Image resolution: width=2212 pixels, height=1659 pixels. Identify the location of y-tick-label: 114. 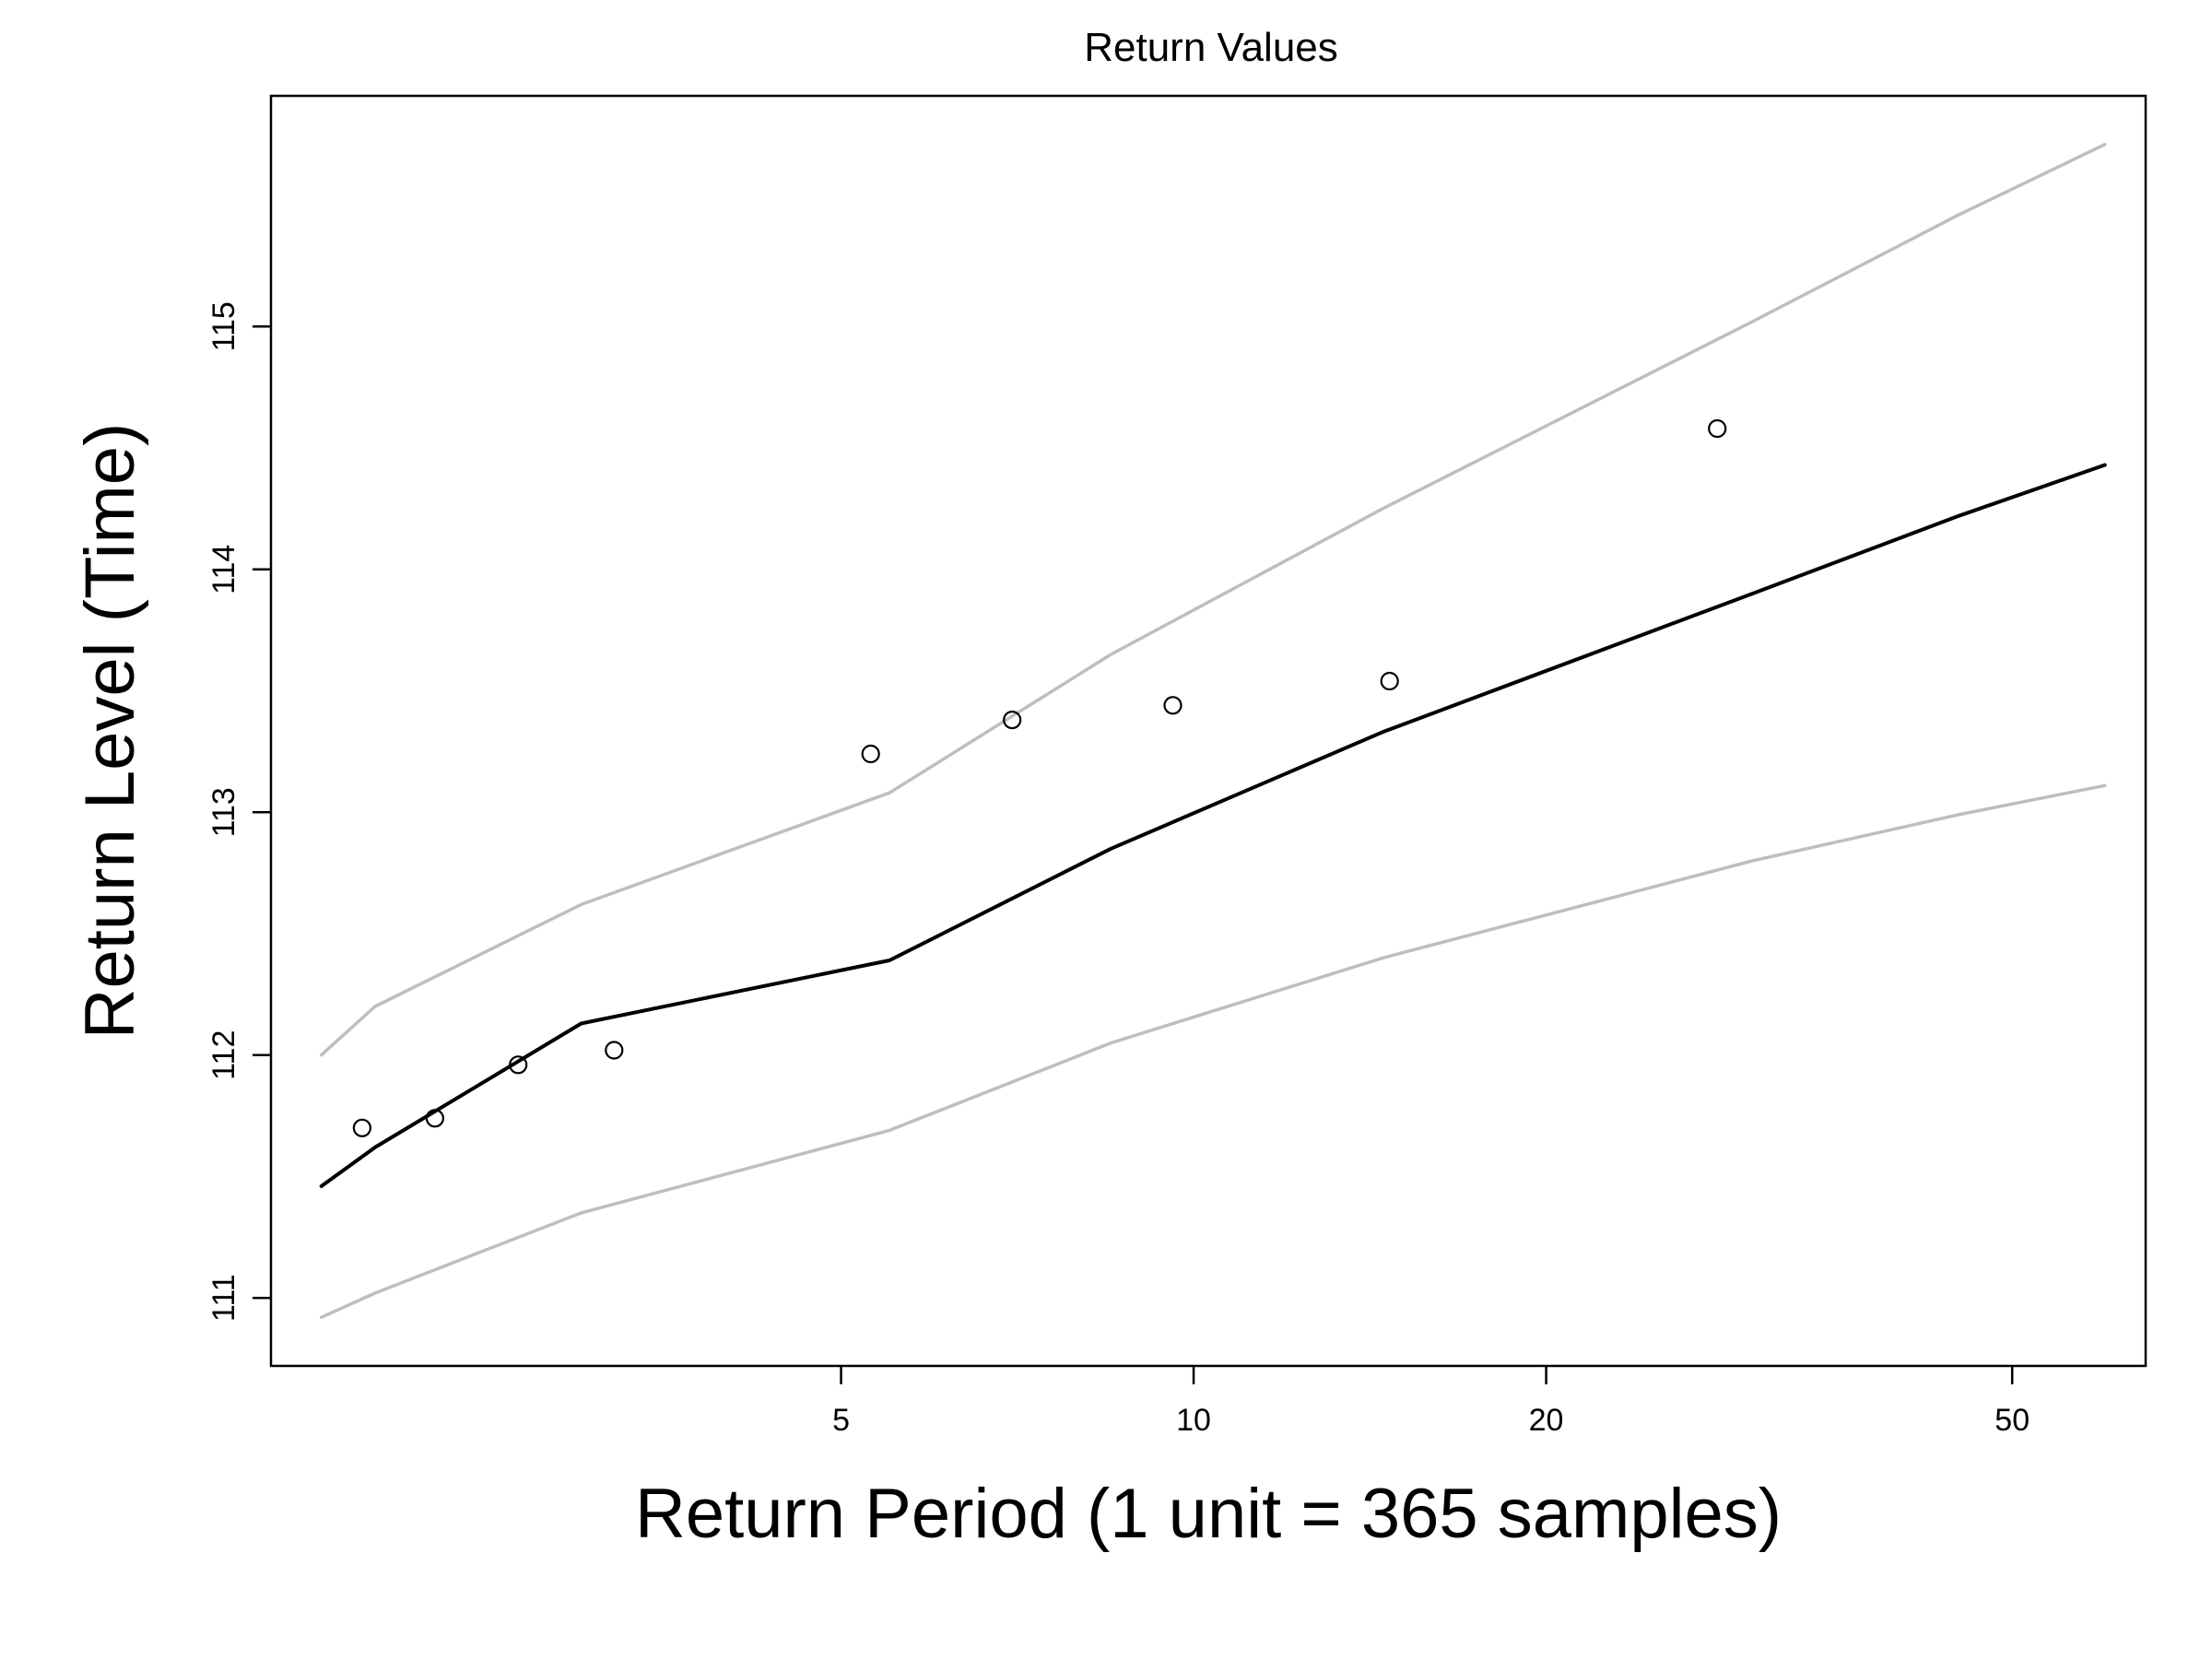
(223, 569).